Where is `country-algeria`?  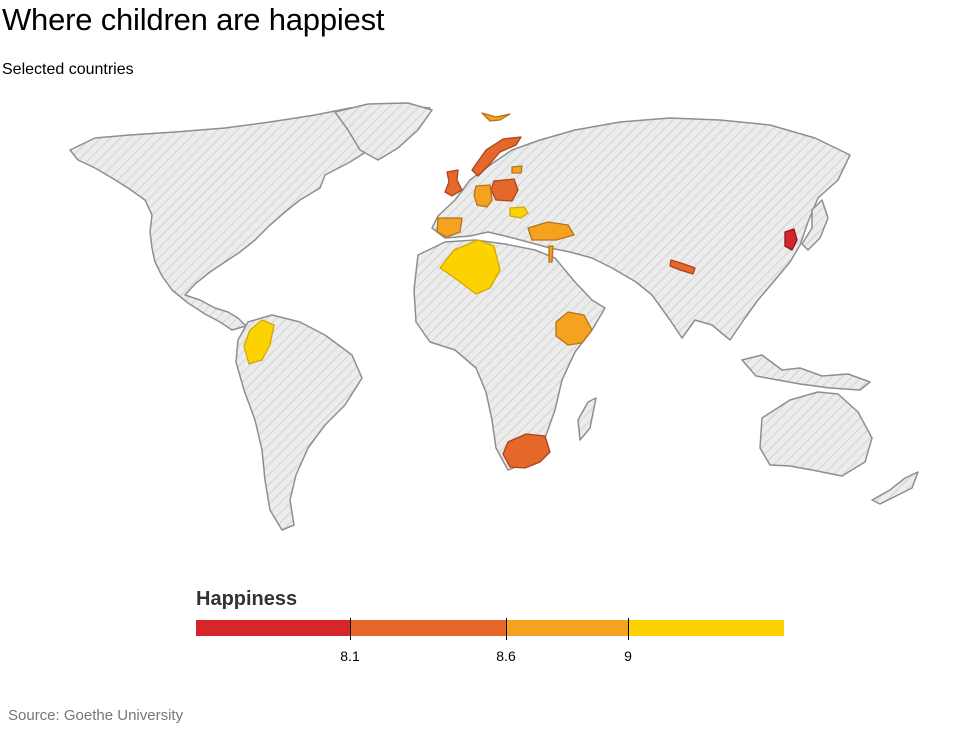 country-algeria is located at coordinates (470, 267).